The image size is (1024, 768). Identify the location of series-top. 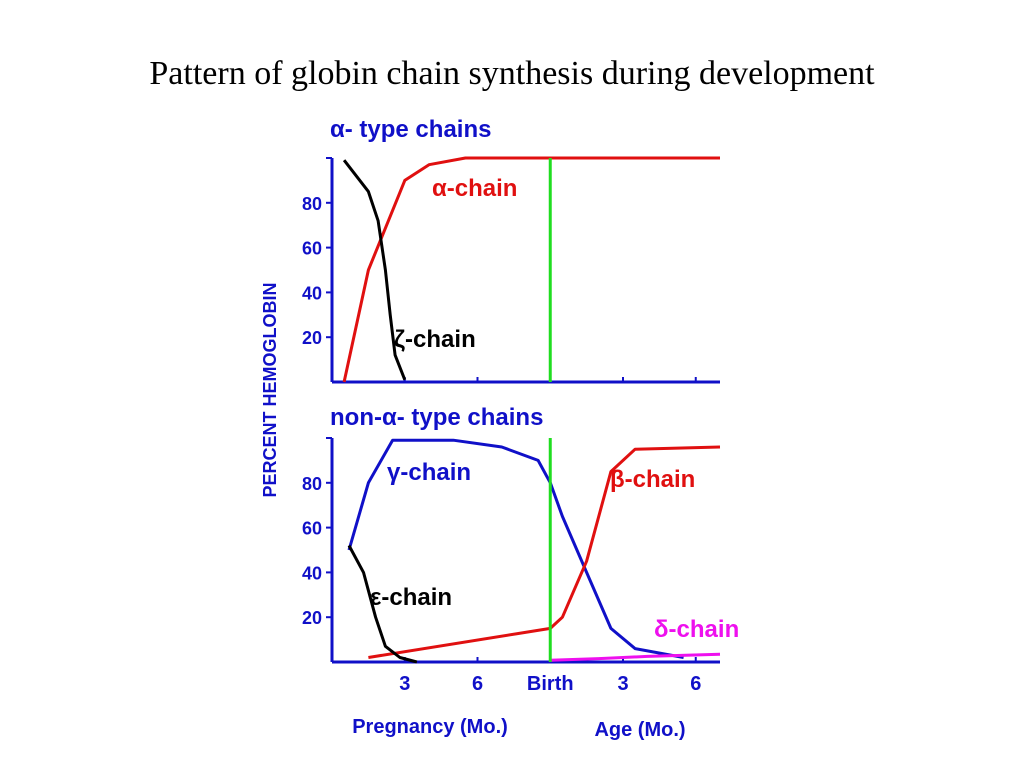
(531, 269).